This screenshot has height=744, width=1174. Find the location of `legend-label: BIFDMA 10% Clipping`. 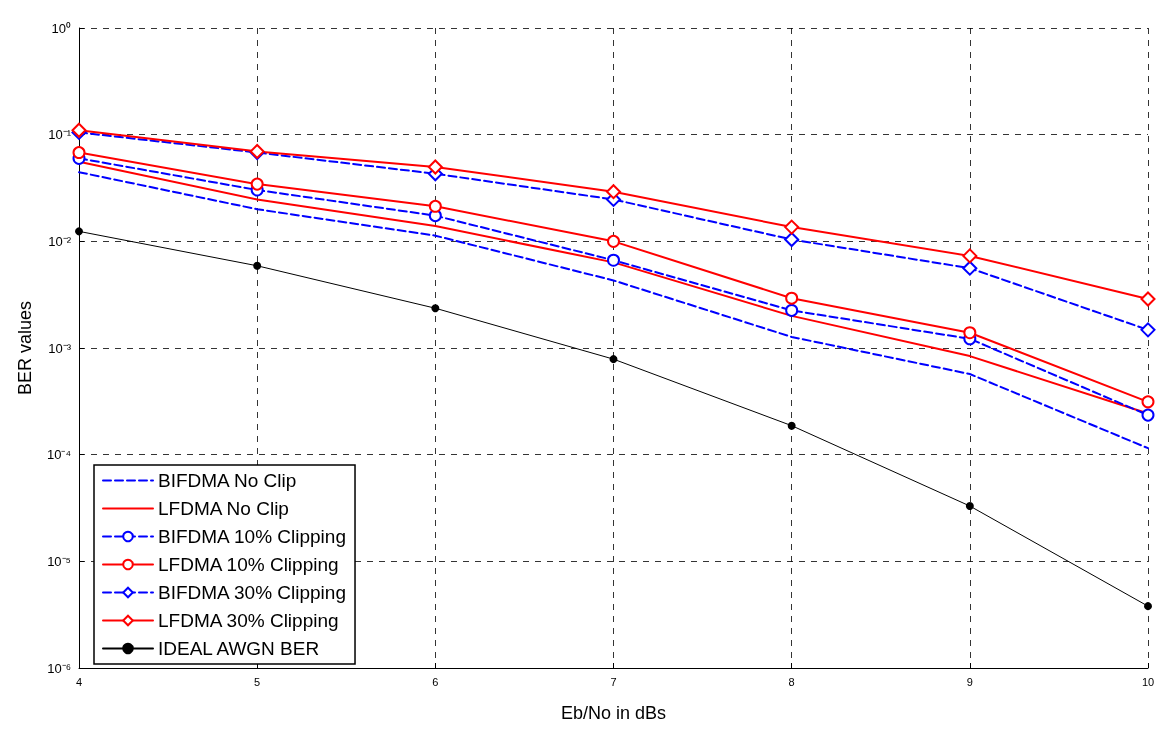

legend-label: BIFDMA 10% Clipping is located at coordinates (252, 536).